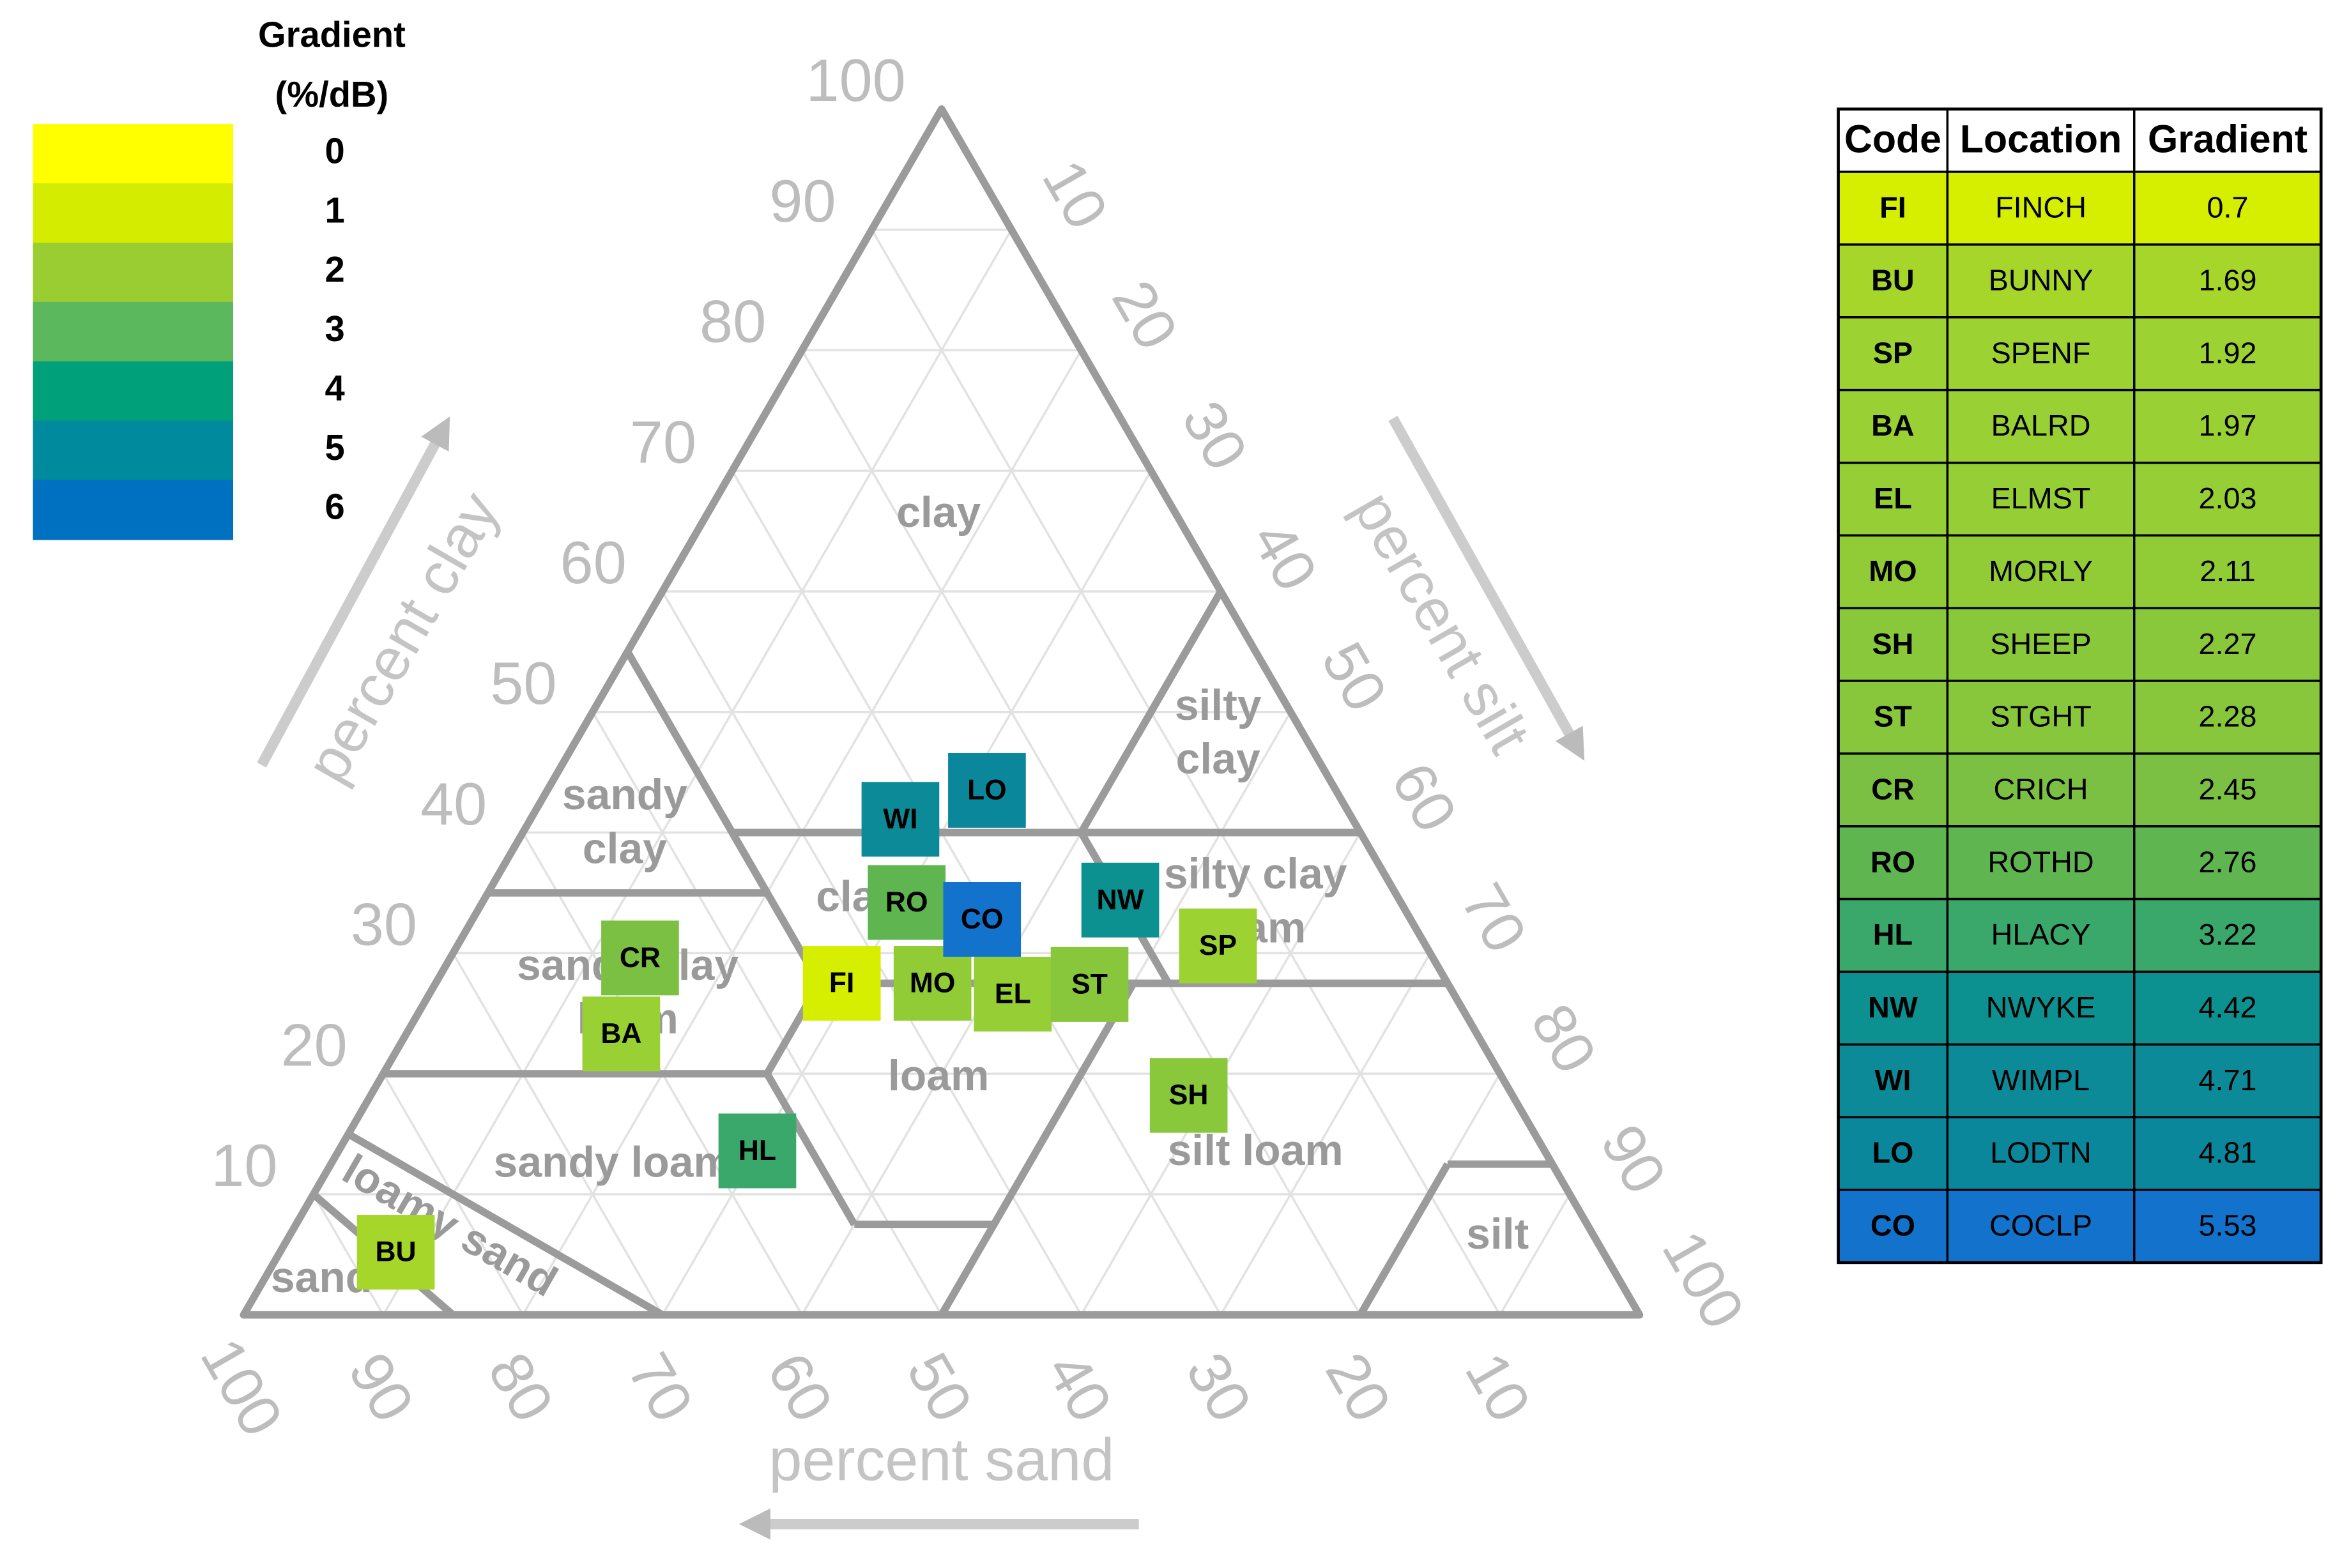 This screenshot has height=1568, width=2342. What do you see at coordinates (1255, 1151) in the screenshot?
I see `region-label: silt loam` at bounding box center [1255, 1151].